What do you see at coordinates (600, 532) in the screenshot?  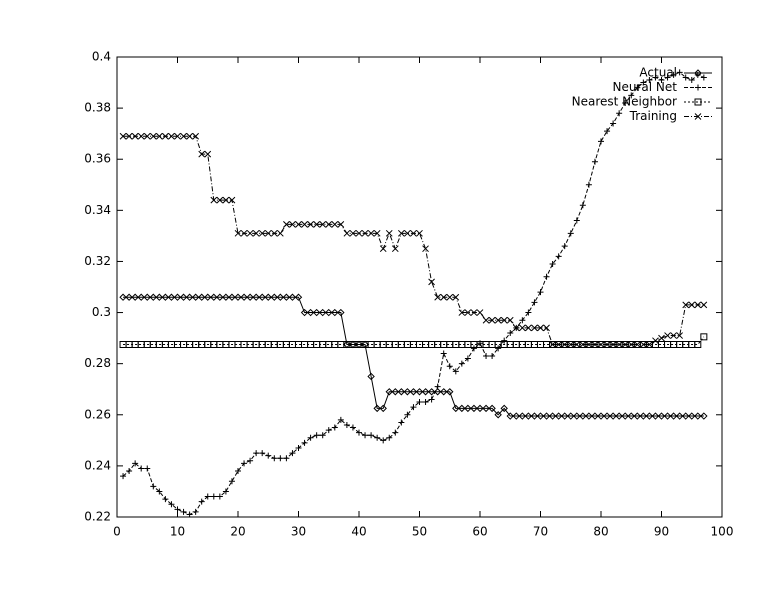 I see `x-tick-label: 80` at bounding box center [600, 532].